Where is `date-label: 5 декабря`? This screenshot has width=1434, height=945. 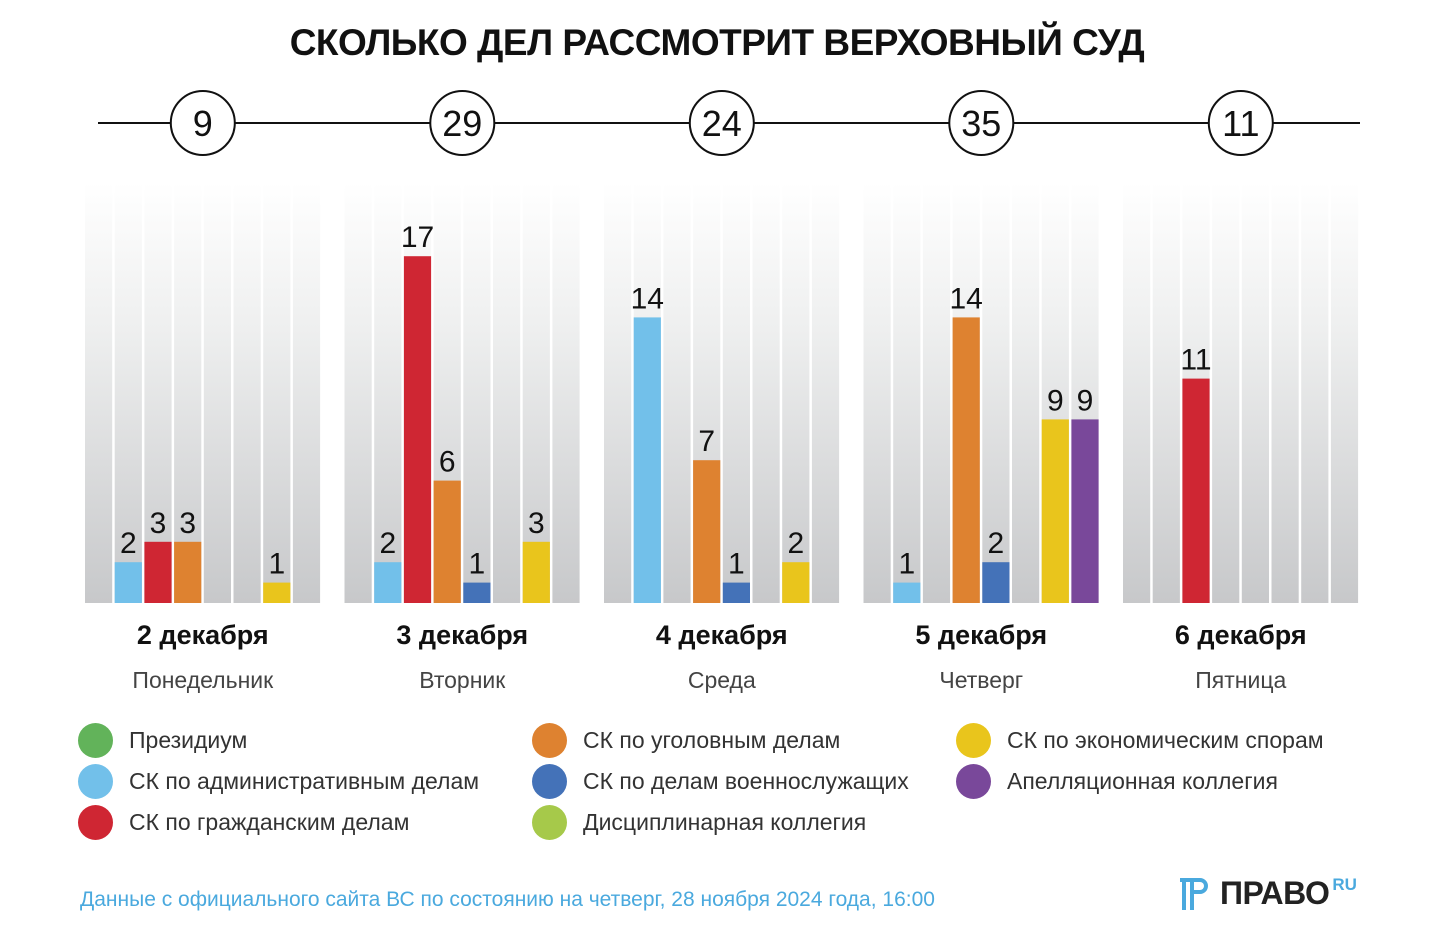
date-label: 5 декабря is located at coordinates (981, 635).